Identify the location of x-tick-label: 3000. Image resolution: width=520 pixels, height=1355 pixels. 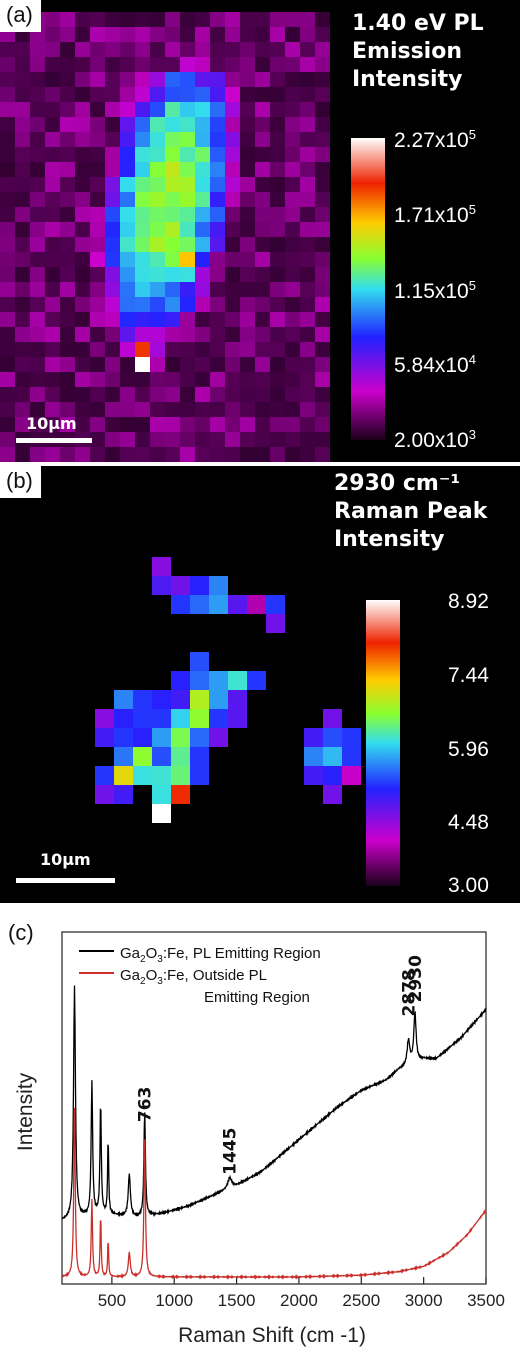
(424, 1300).